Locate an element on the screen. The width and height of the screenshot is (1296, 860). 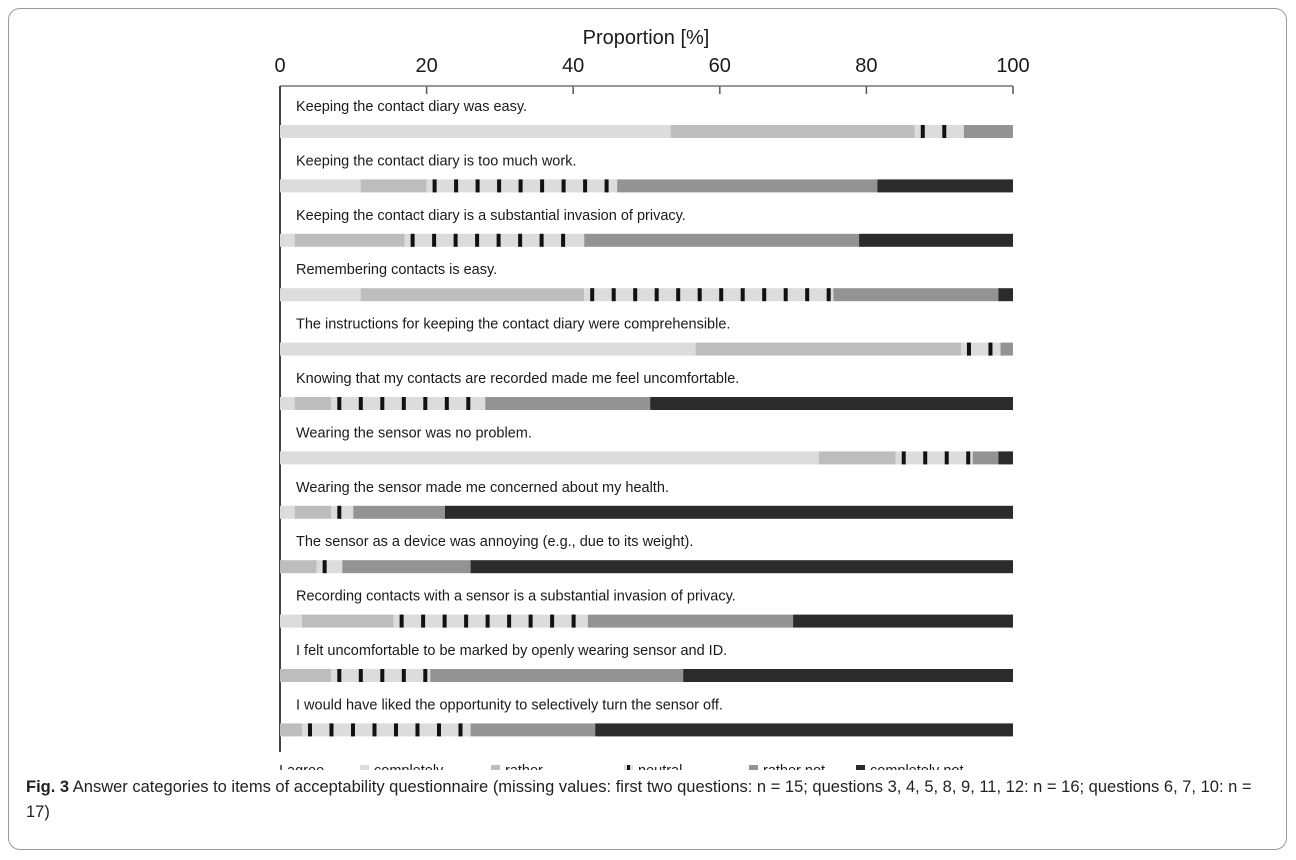
caption-label: Fig. 3 is located at coordinates (48, 787).